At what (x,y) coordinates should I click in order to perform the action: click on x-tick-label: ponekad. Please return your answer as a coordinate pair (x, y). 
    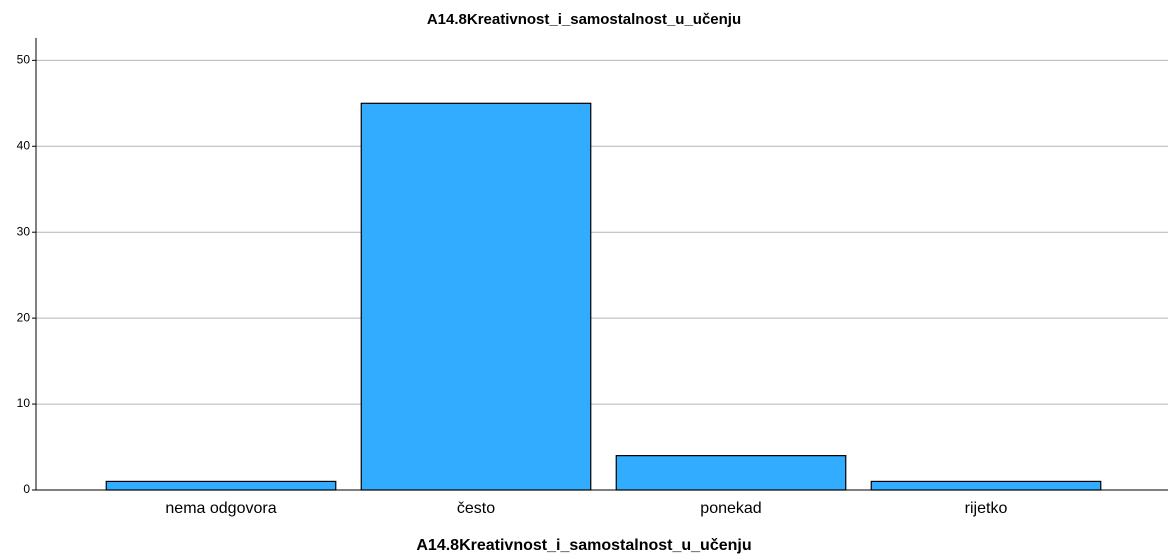
    Looking at the image, I should click on (730, 508).